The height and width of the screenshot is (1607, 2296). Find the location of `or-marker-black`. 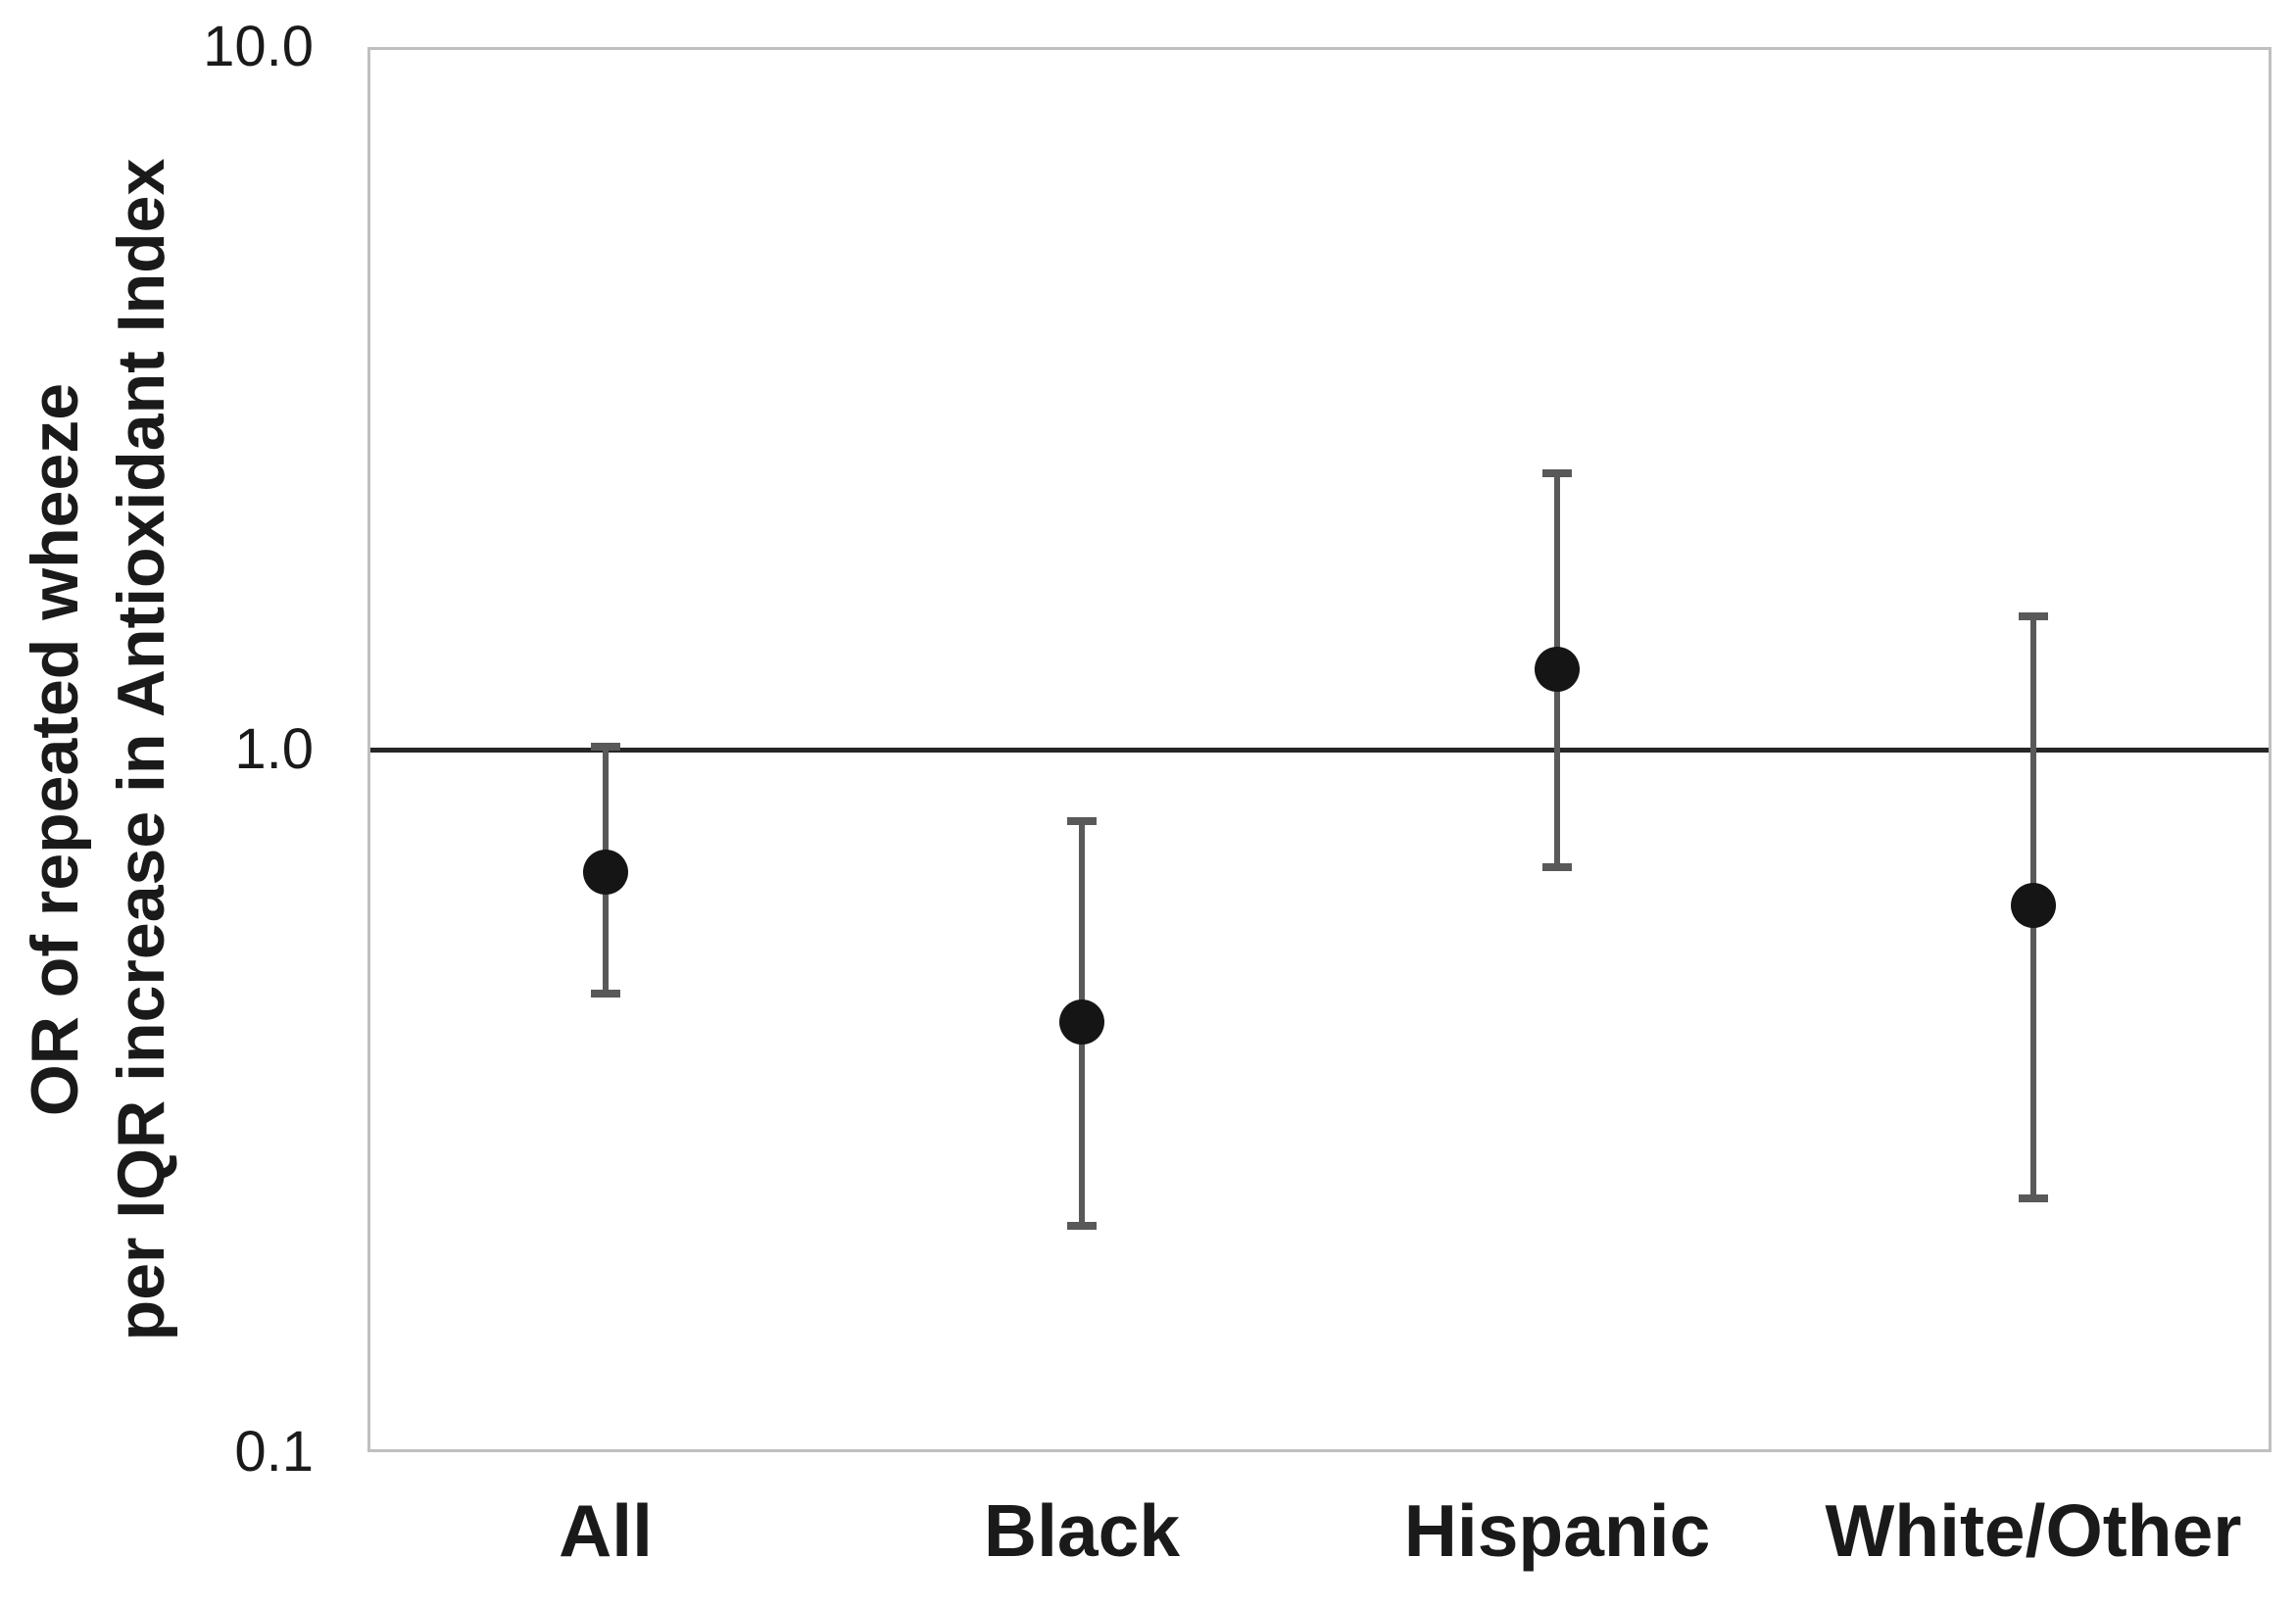

or-marker-black is located at coordinates (1081, 1022).